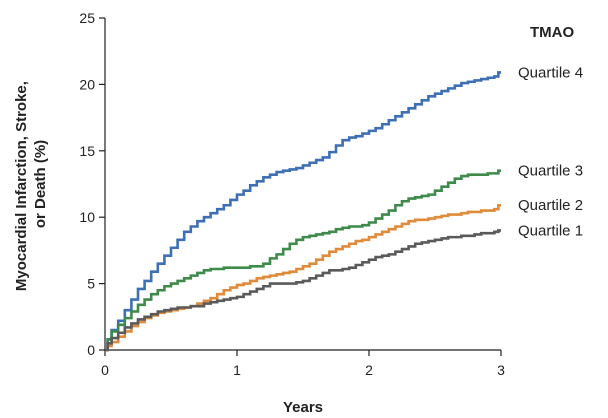 The image size is (608, 418). I want to click on y-tick-label: 15, so click(87, 151).